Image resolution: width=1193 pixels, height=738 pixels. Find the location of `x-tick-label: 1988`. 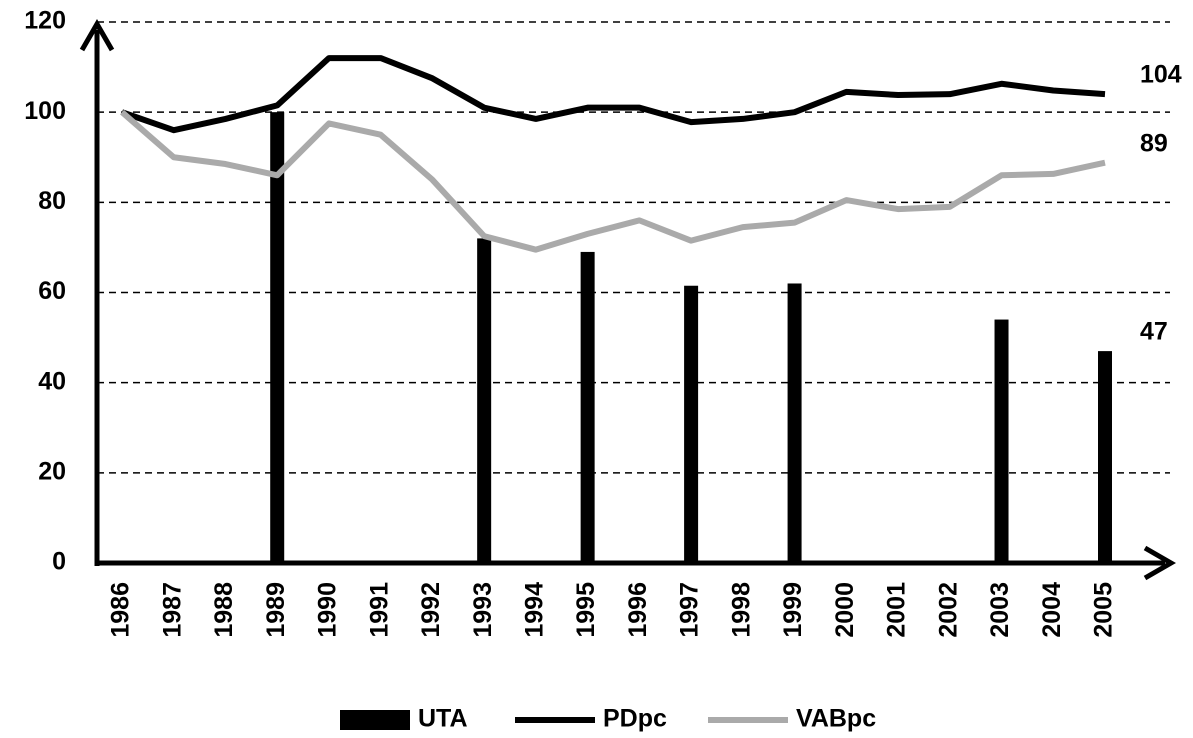

x-tick-label: 1988 is located at coordinates (224, 610).